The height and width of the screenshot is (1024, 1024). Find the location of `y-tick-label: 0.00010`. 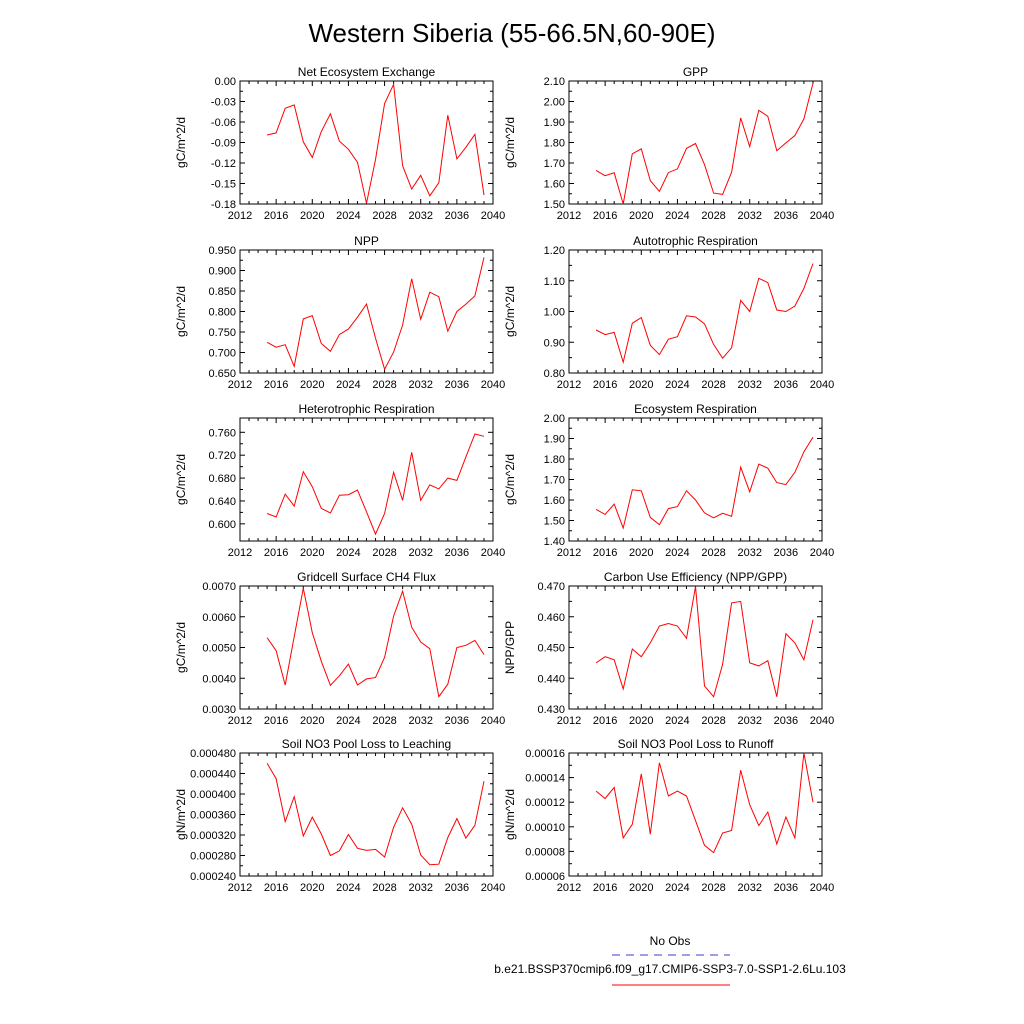

y-tick-label: 0.00010 is located at coordinates (545, 828).